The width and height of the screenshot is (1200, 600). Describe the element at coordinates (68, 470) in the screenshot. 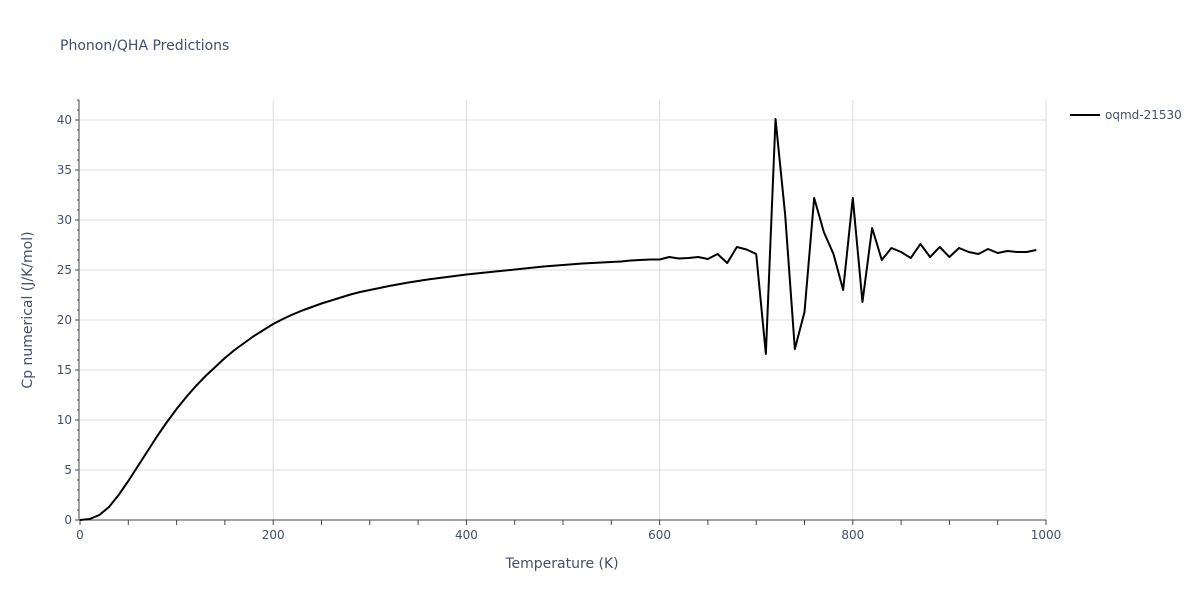

I see `y-tick-label: 5` at that location.